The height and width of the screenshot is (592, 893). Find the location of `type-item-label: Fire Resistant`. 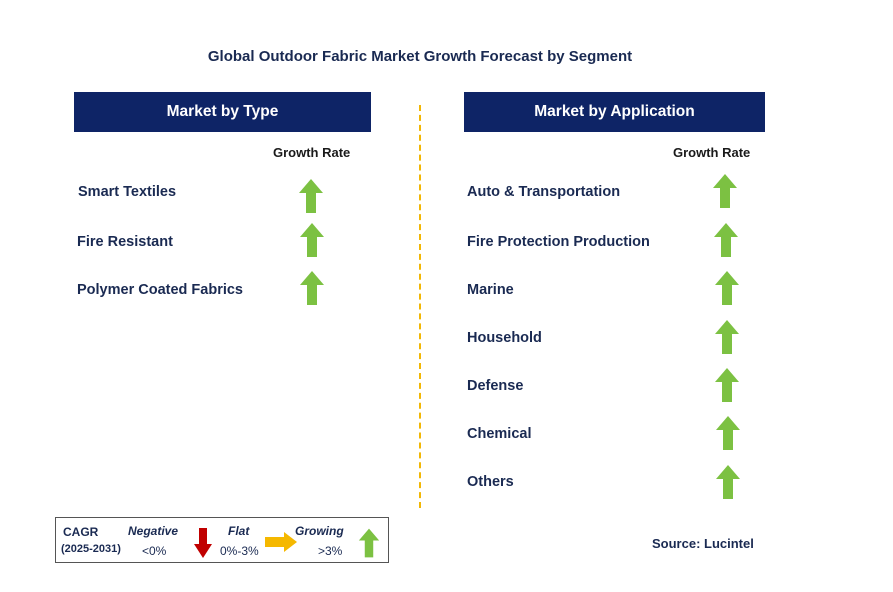

type-item-label: Fire Resistant is located at coordinates (125, 242).